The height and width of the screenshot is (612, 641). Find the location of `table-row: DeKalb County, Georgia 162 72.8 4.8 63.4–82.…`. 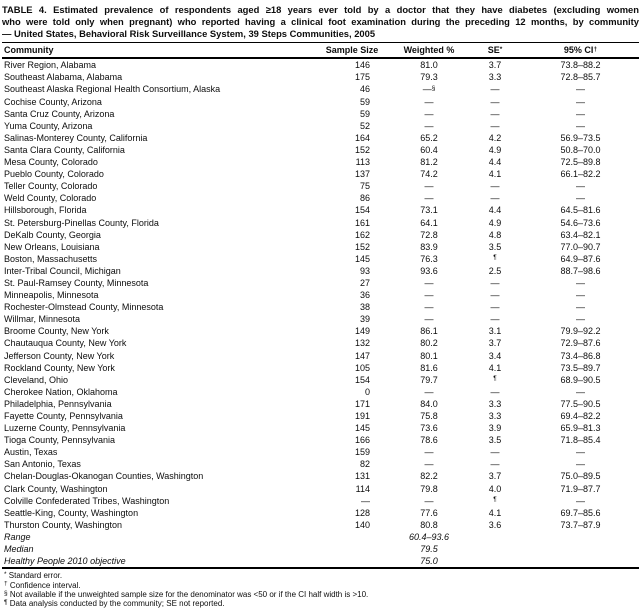

table-row: DeKalb County, Georgia 162 72.8 4.8 63.4–82.… is located at coordinates (320, 235).